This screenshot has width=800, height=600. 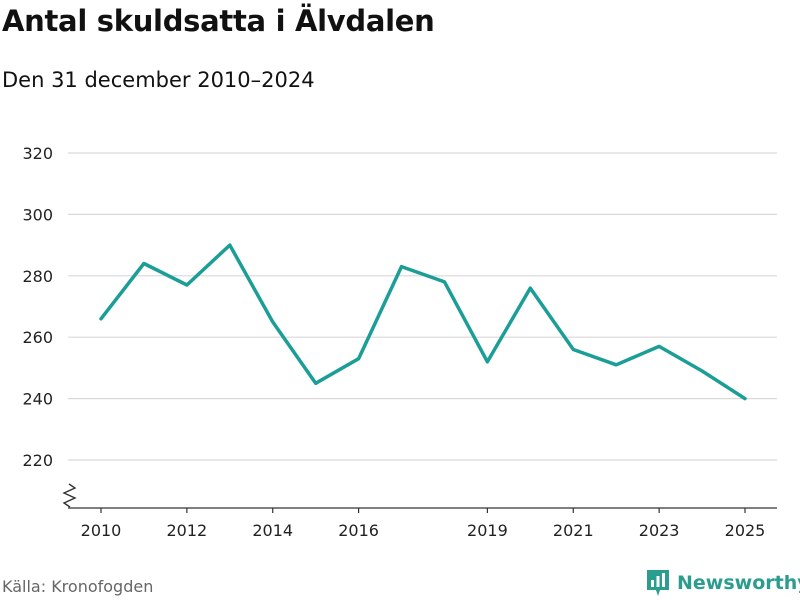 What do you see at coordinates (358, 530) in the screenshot?
I see `x-tick-label: 2016` at bounding box center [358, 530].